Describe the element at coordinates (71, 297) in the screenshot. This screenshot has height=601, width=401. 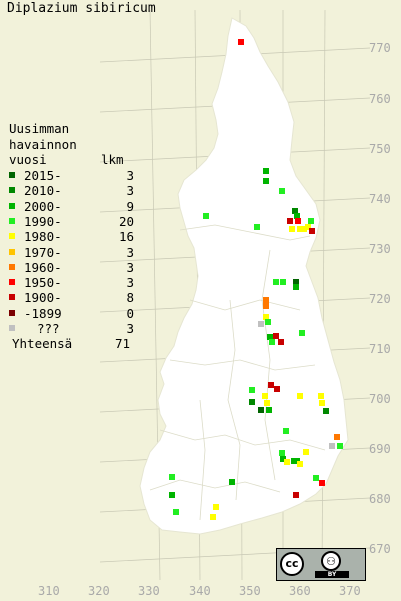
I see `legend-entry: 1900- 8` at that location.